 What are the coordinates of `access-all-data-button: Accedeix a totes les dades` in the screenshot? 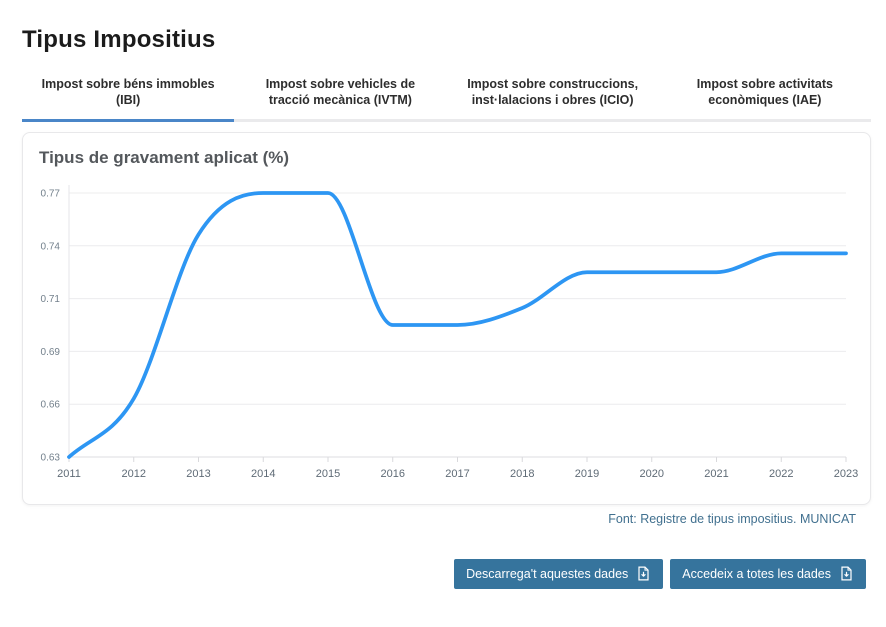 It's located at (768, 573).